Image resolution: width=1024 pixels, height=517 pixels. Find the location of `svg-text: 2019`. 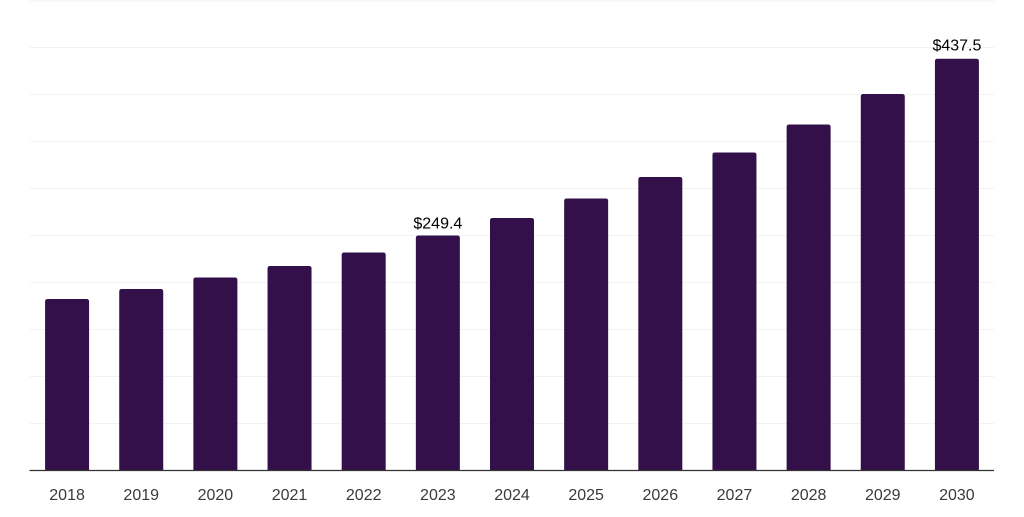

svg-text: 2019 is located at coordinates (141, 495).